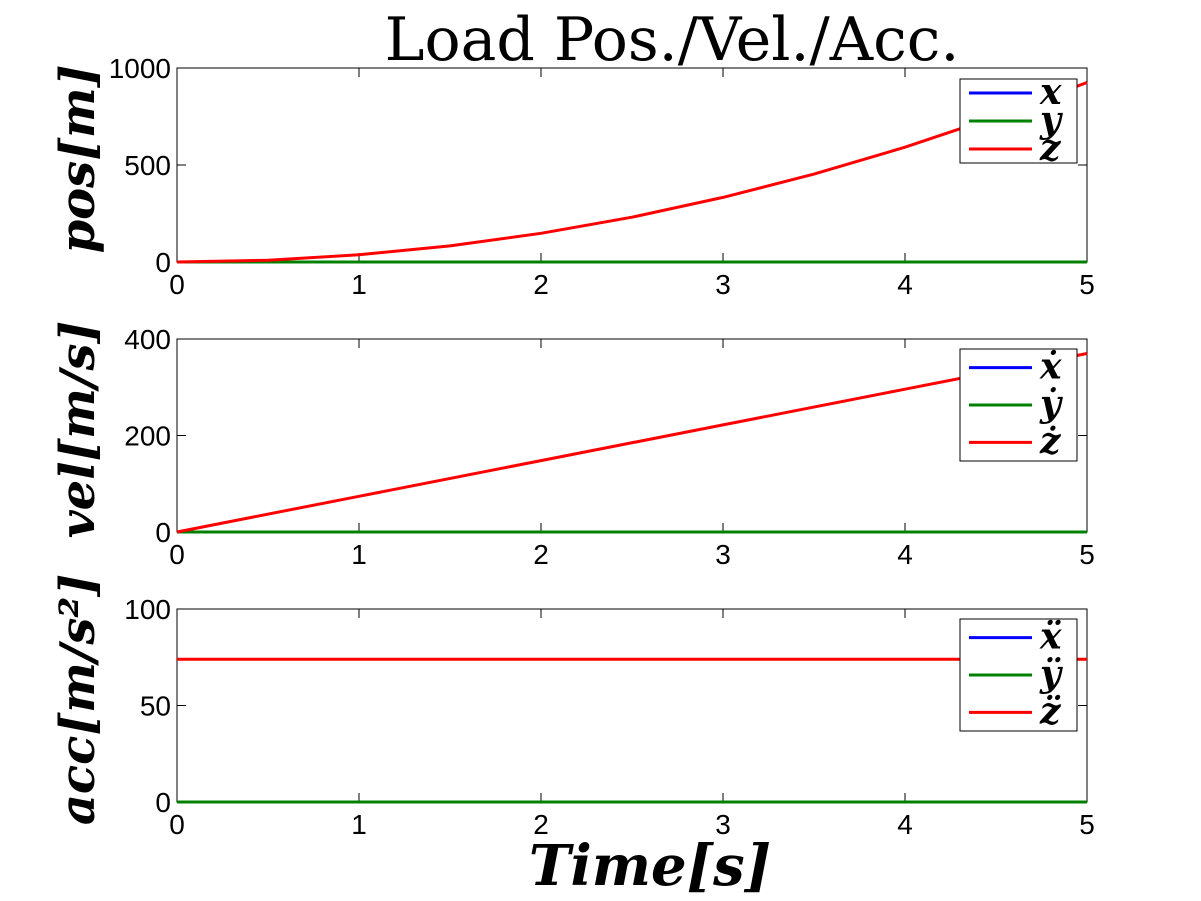 This screenshot has height=901, width=1201. I want to click on y-tick-label: 500, so click(147, 165).